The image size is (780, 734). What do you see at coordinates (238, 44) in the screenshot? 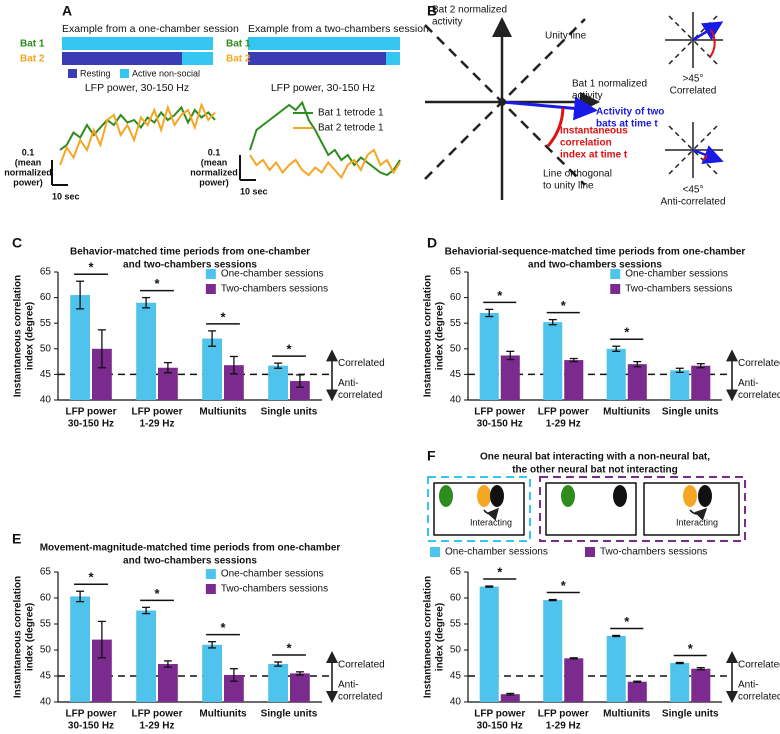
I see `row-label: Bat 1` at bounding box center [238, 44].